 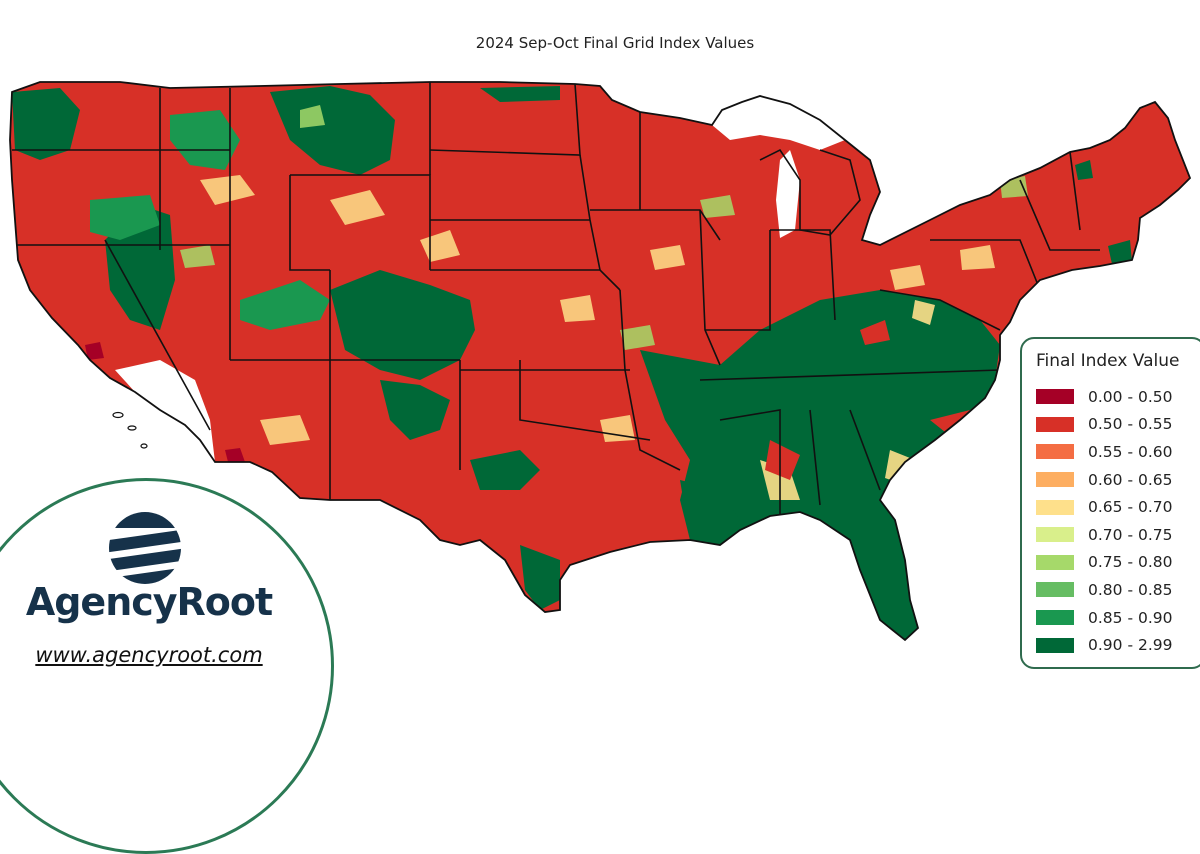 I want to click on legend-label: 0.70 - 0.75, so click(x=1130, y=534).